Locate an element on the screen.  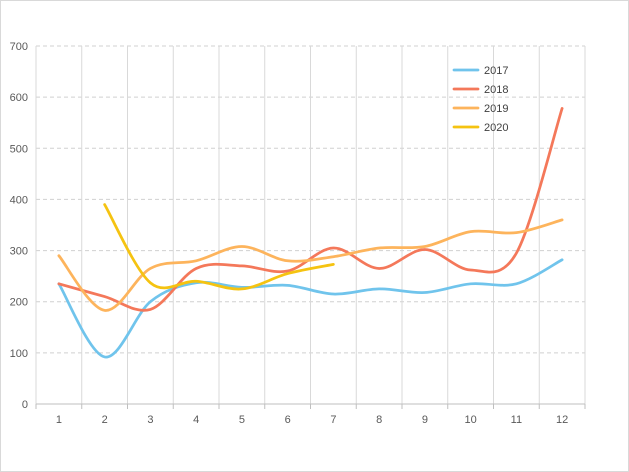
legend-label-2019: 2019 is located at coordinates (496, 109).